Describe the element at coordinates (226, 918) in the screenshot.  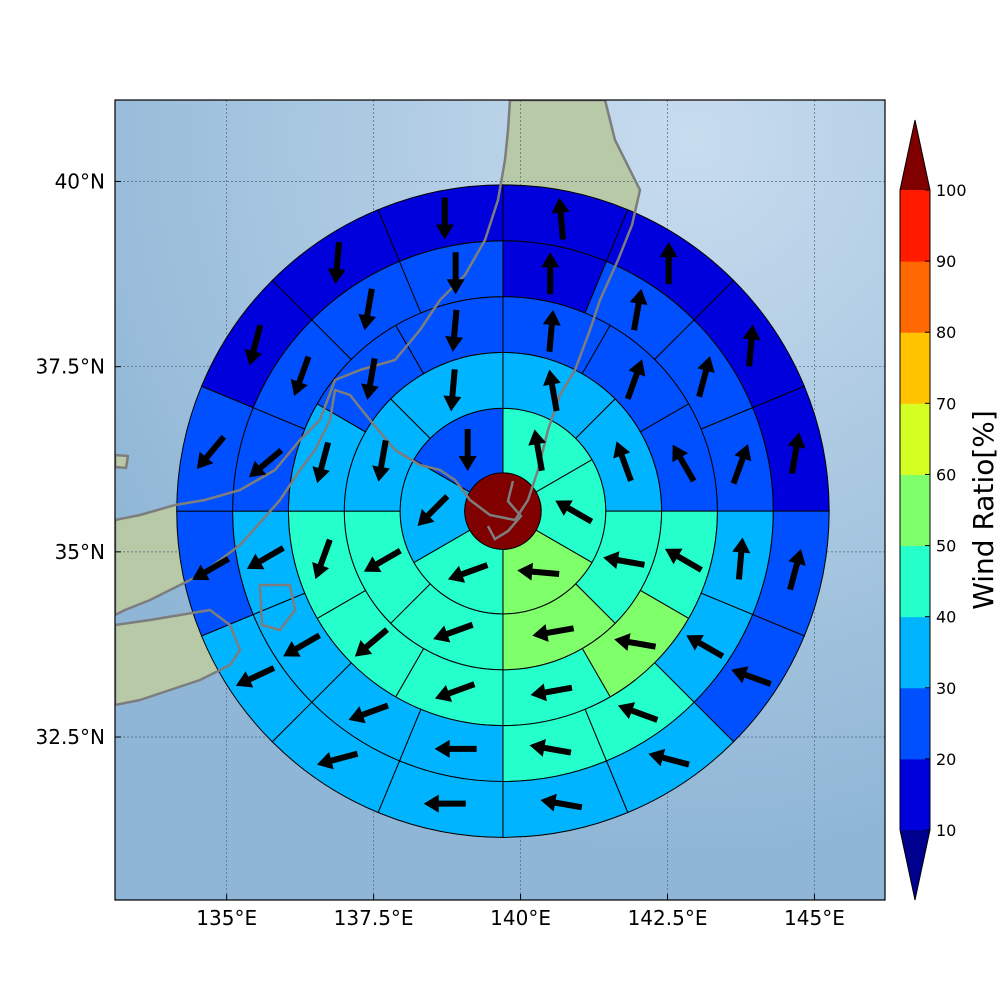
I see `x-tick-label: 135°E` at that location.